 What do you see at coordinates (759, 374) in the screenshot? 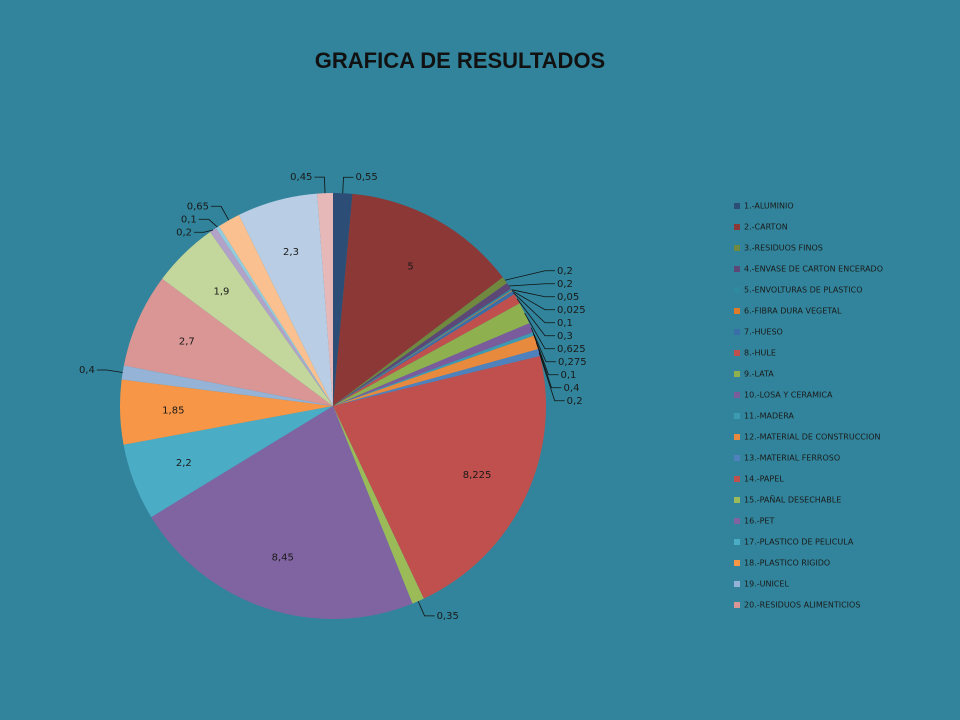
I see `legend-label: 9.-LATA` at bounding box center [759, 374].